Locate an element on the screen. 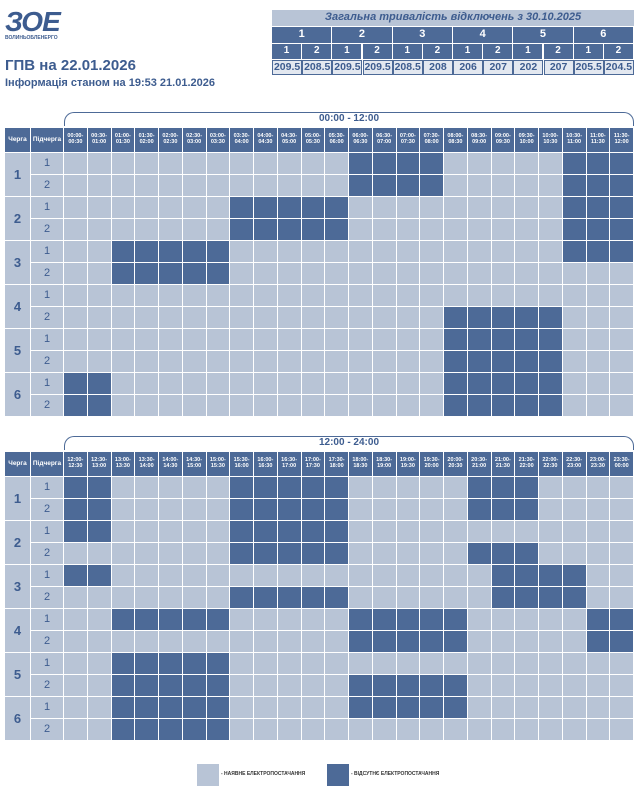 This screenshot has width=640, height=793. slot-header: 02:30- 03:00 is located at coordinates (194, 140).